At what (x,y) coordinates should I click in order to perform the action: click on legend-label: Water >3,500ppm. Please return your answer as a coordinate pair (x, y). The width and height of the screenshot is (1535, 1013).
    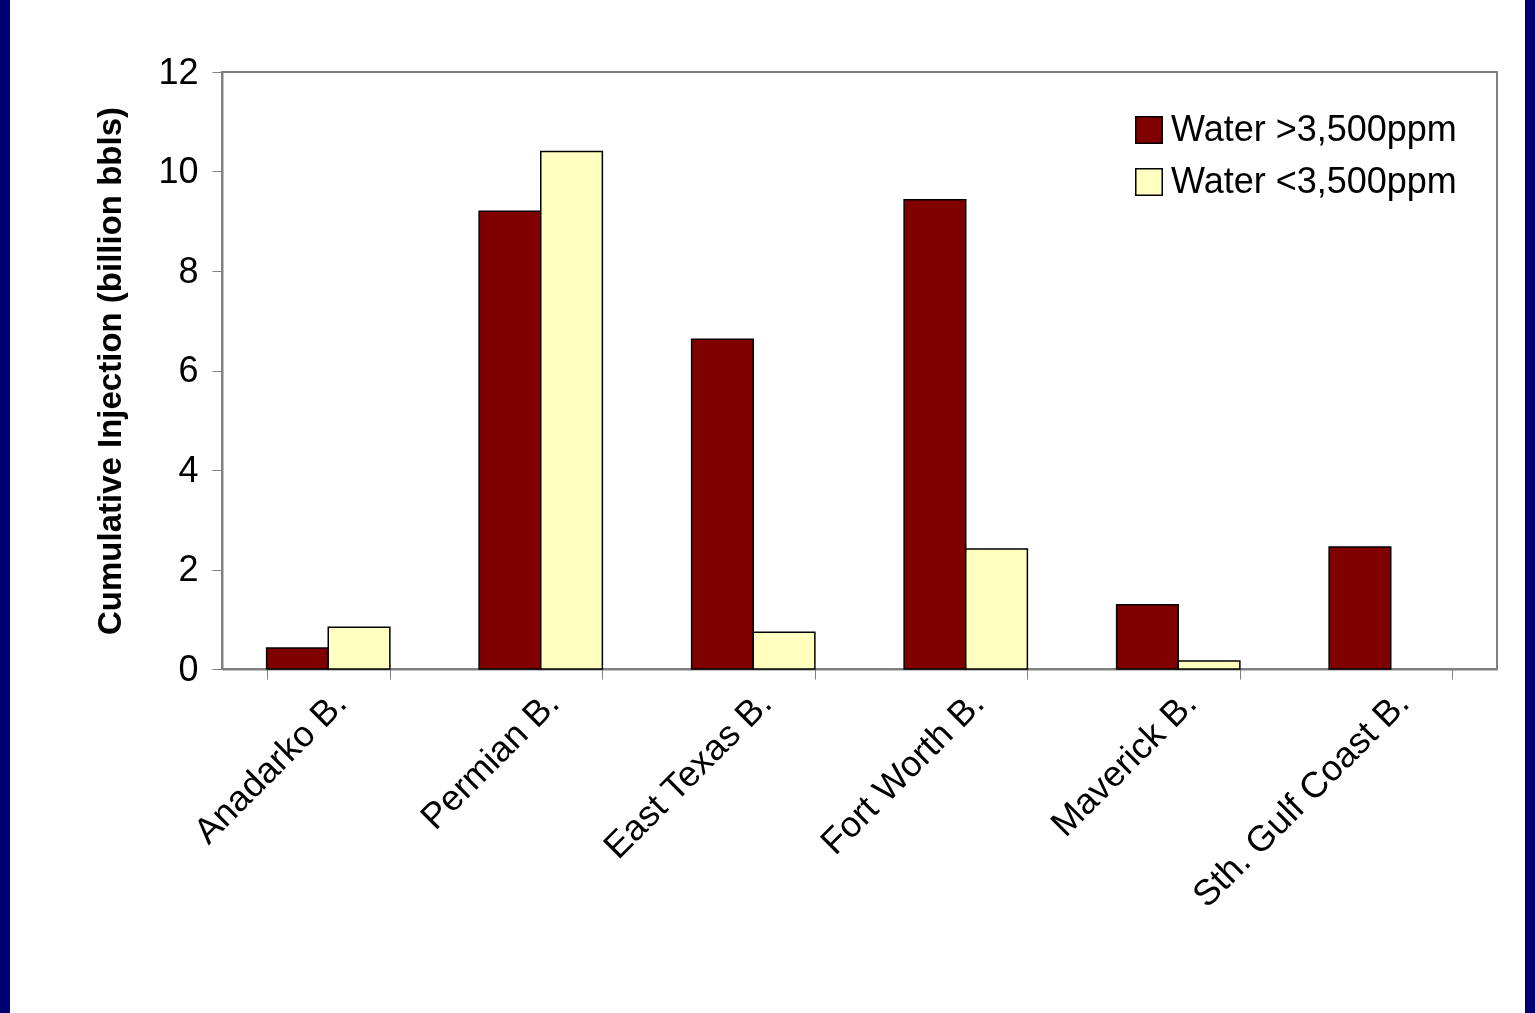
    Looking at the image, I should click on (1314, 128).